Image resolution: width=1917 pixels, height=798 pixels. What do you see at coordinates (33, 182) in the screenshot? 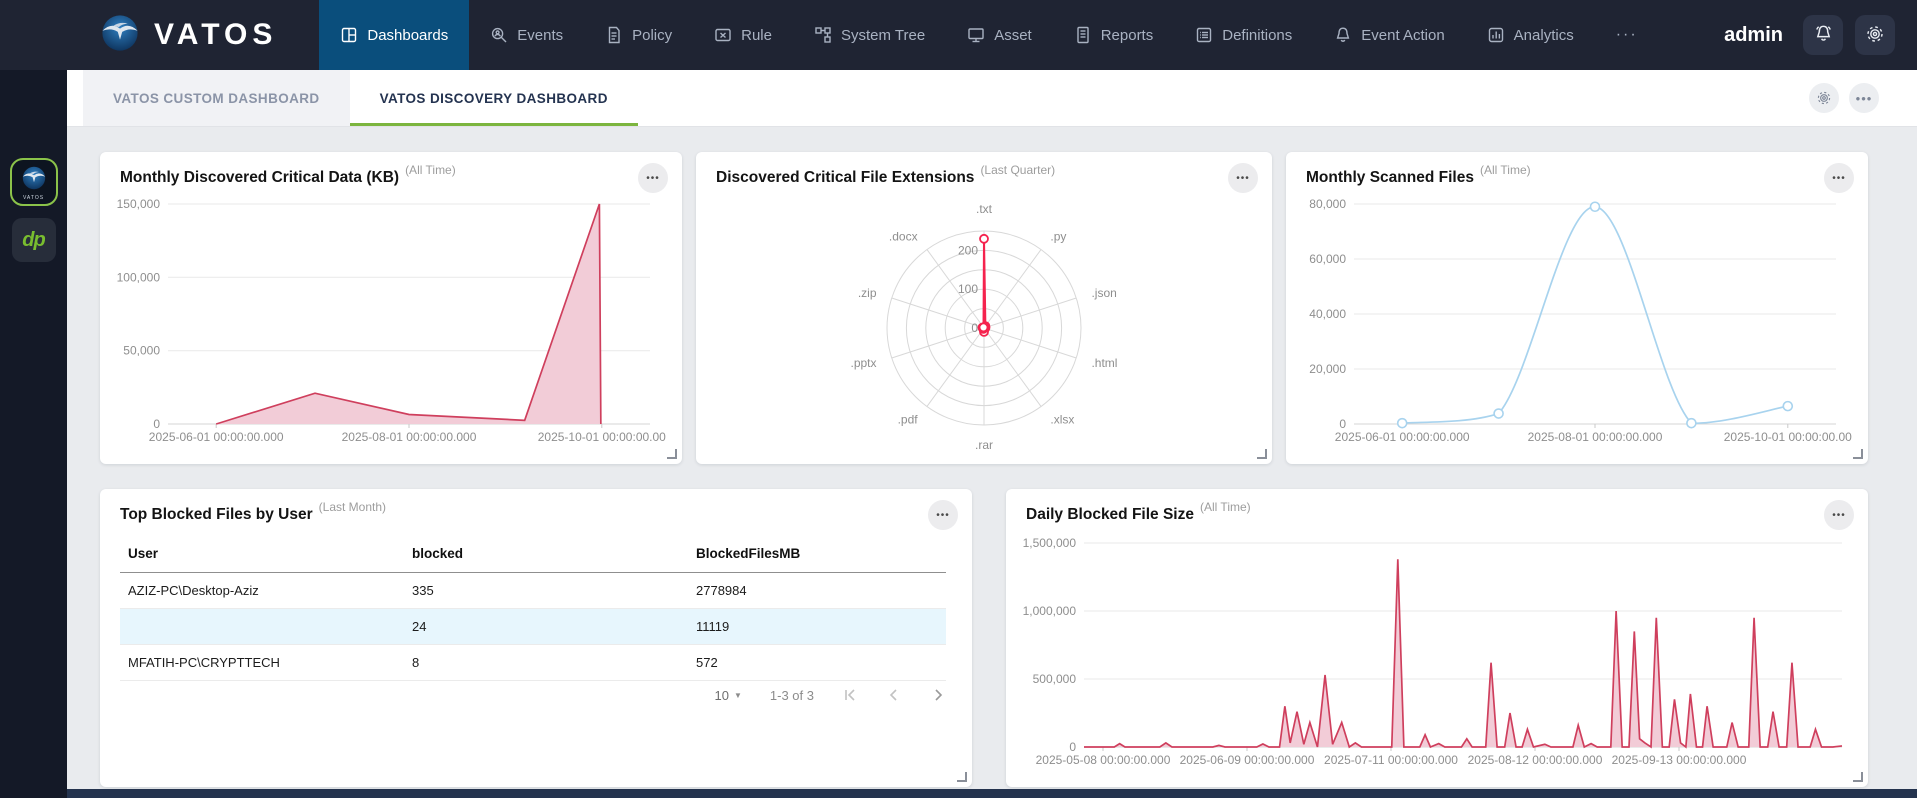
I see `sidebar-item-vatos: VATOS` at bounding box center [33, 182].